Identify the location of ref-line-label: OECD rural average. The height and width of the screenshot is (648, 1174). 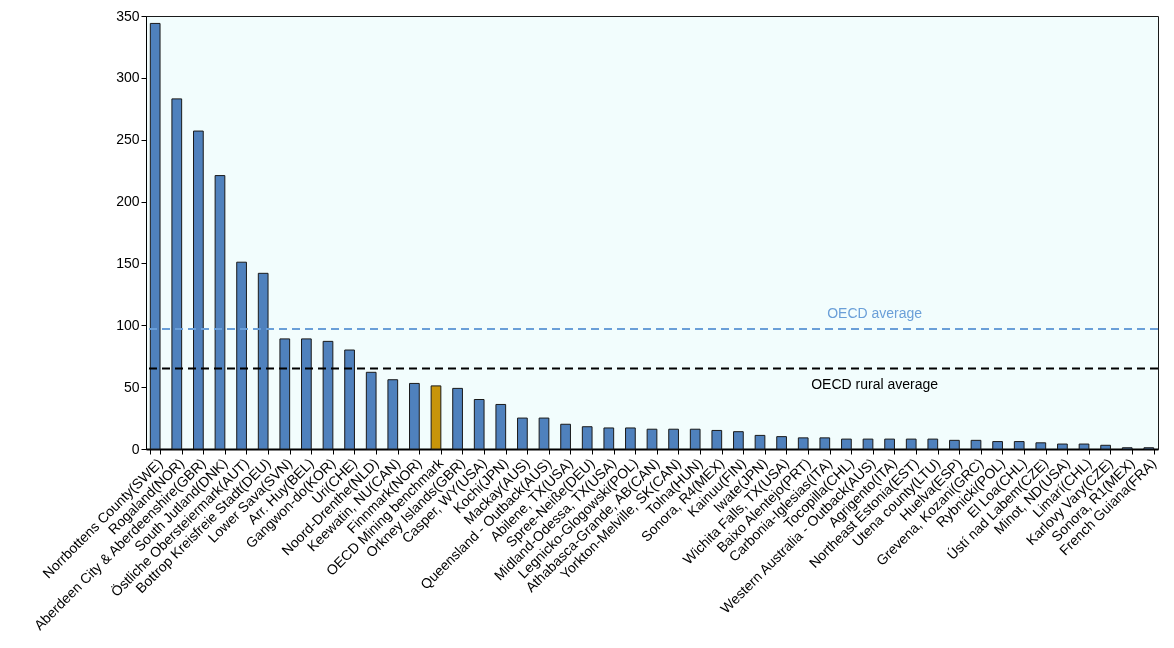
(875, 383).